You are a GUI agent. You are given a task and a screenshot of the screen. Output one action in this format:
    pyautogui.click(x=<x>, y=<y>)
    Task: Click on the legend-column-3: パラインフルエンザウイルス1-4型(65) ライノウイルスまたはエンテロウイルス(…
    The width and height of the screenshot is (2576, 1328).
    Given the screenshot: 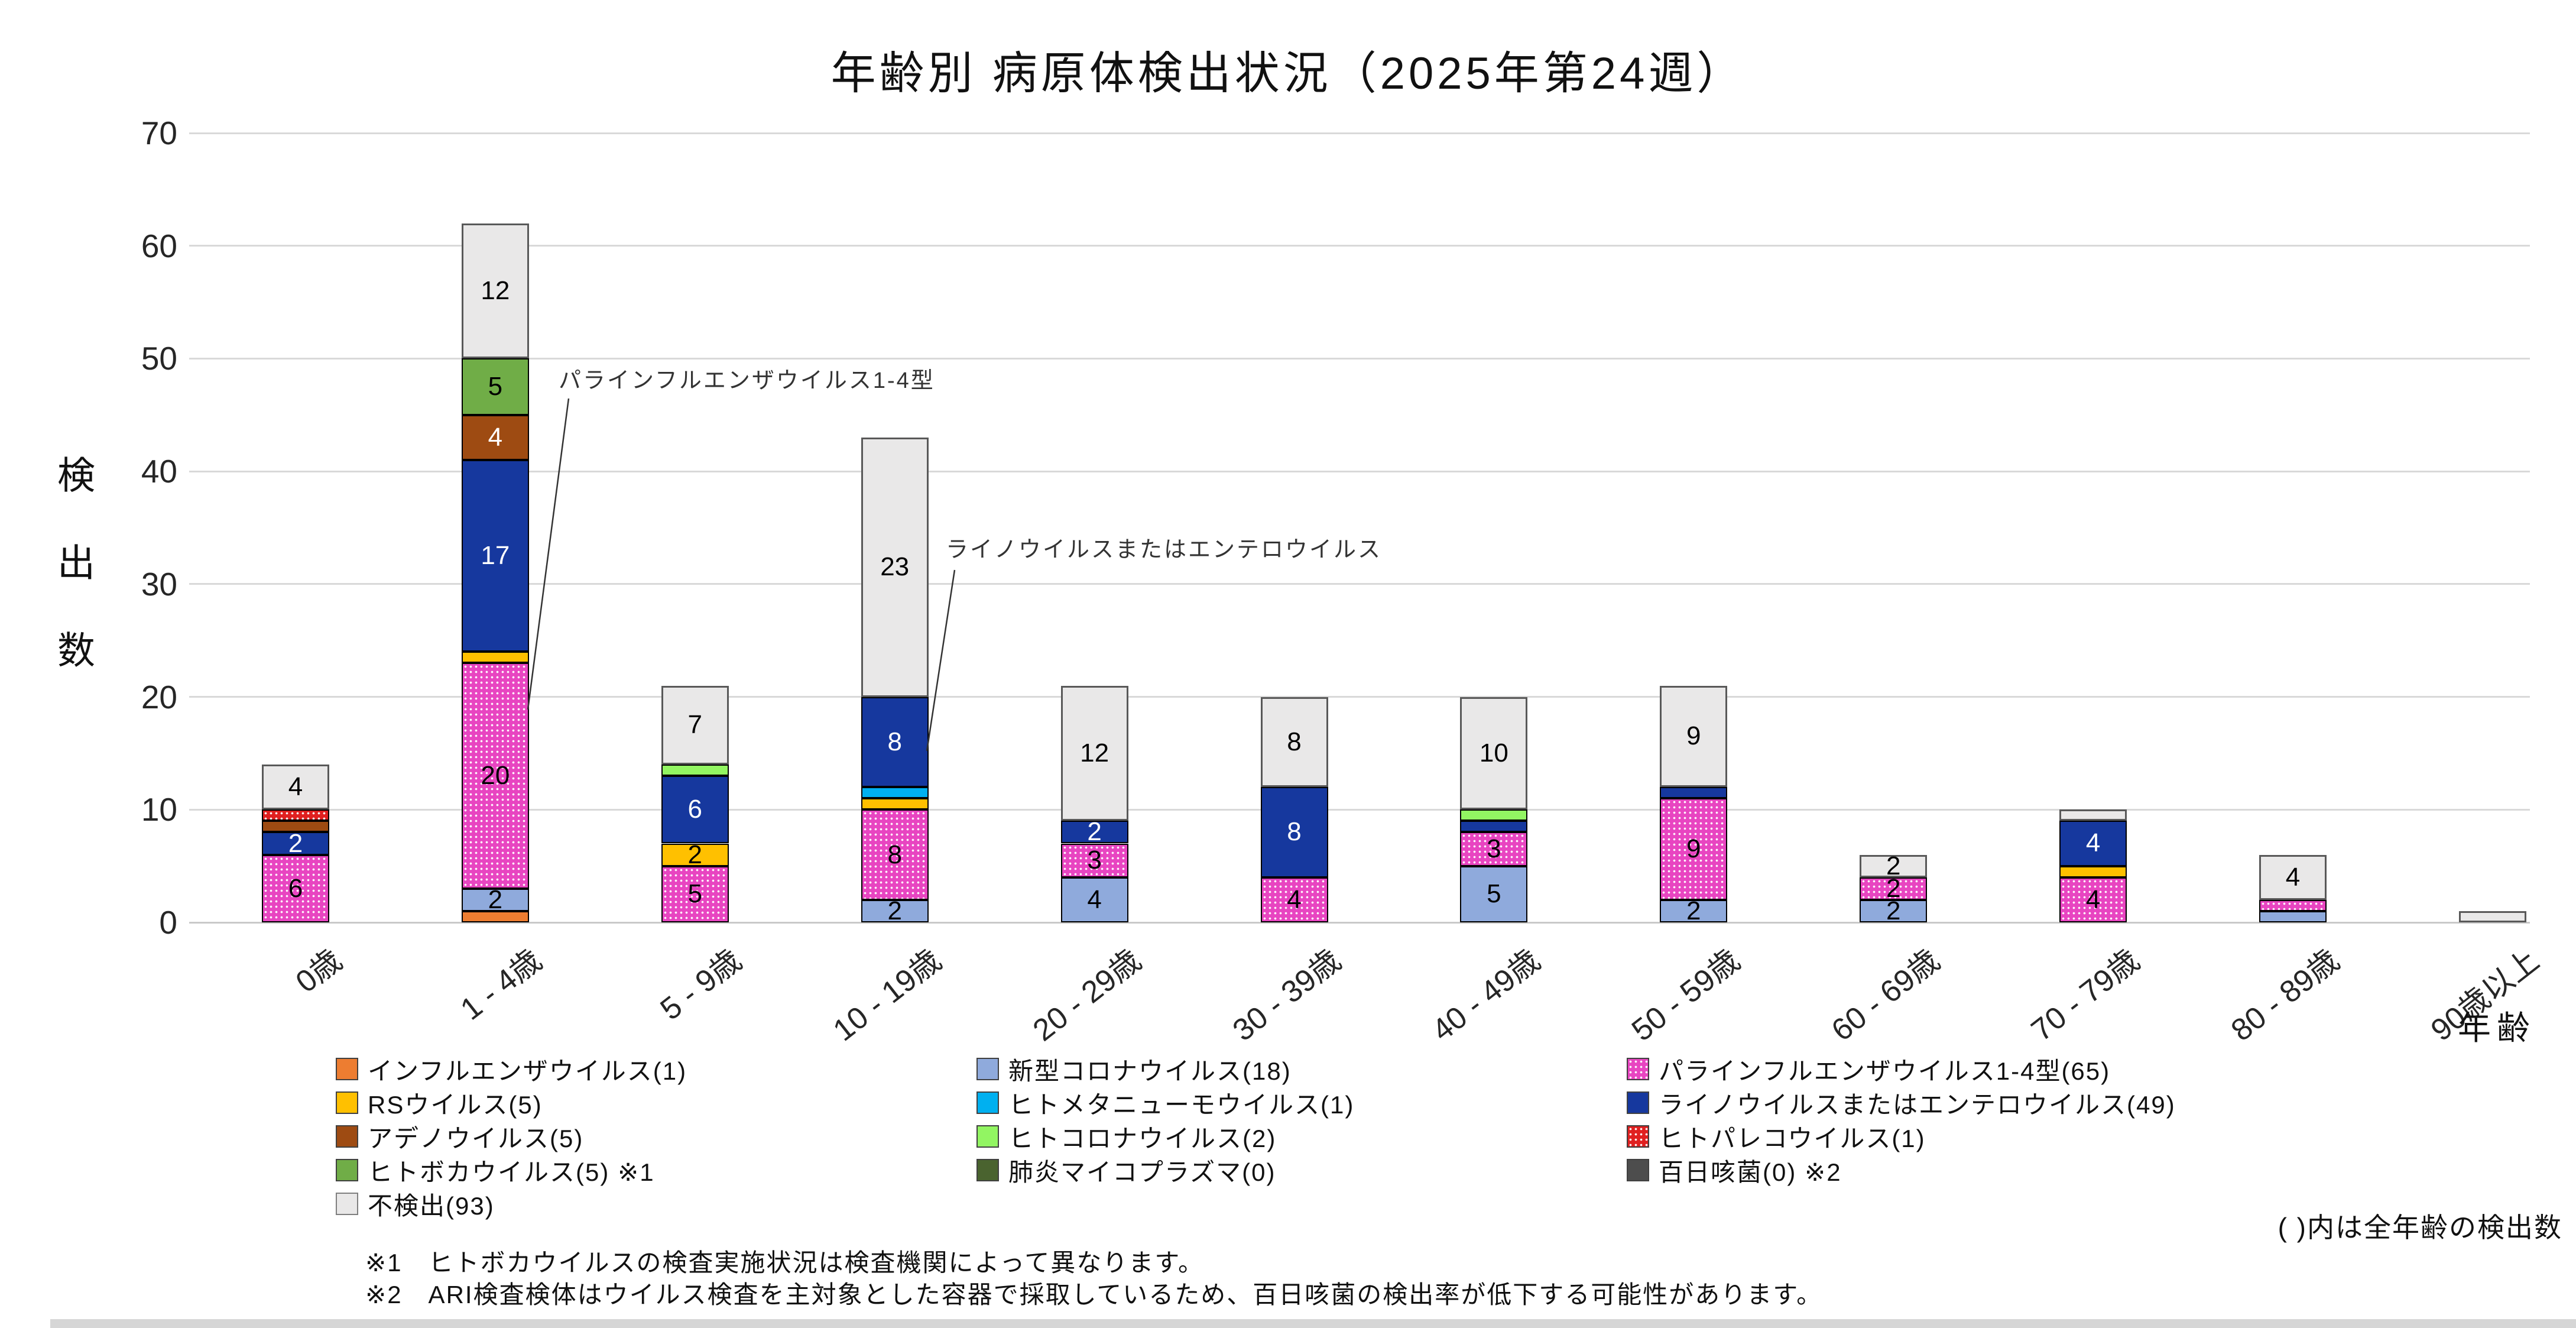 What is the action you would take?
    pyautogui.click(x=1901, y=1124)
    